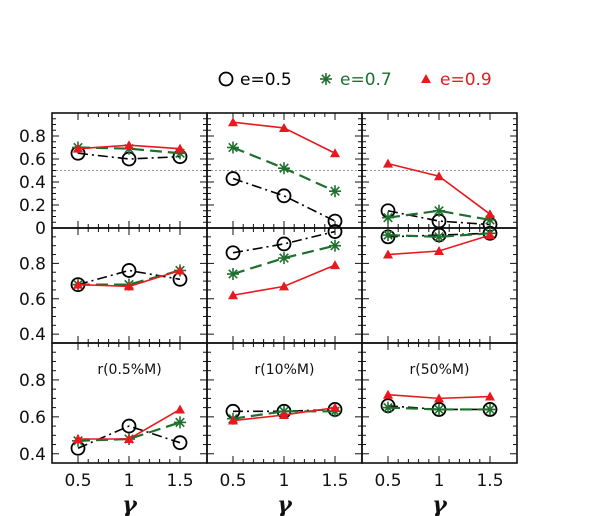 The height and width of the screenshot is (516, 598). Describe the element at coordinates (32, 206) in the screenshot. I see `y-tick-label: 0.2` at that location.